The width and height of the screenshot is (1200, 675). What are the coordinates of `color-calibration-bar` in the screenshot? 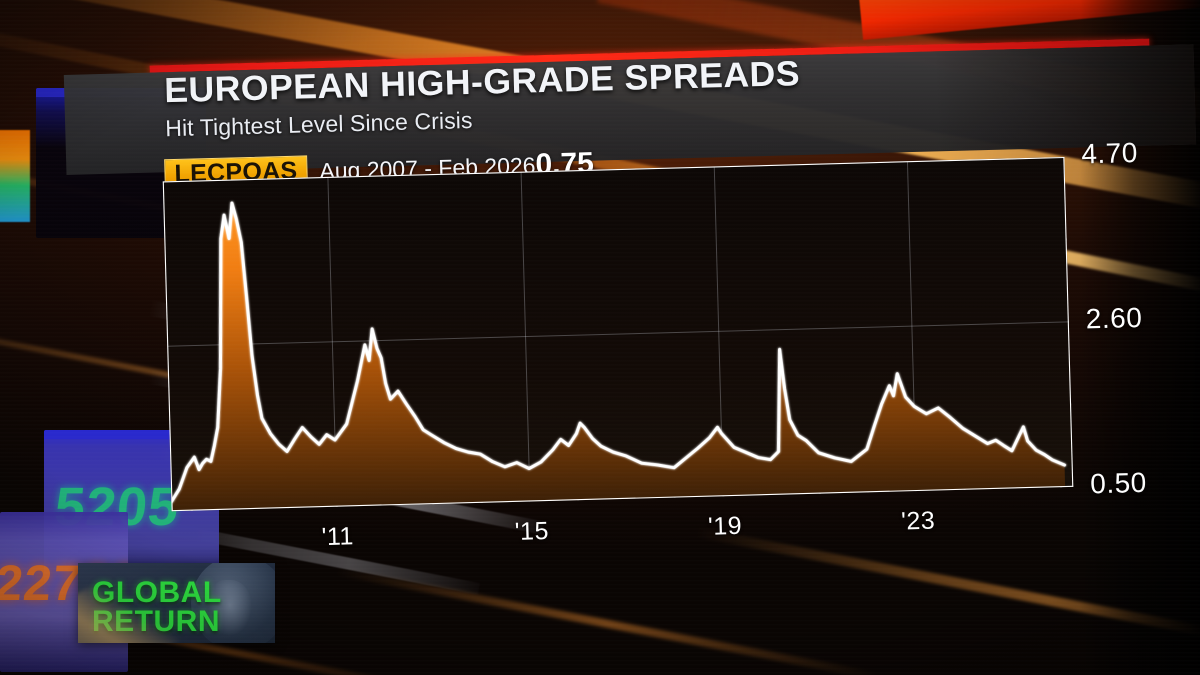 It's located at (15, 176).